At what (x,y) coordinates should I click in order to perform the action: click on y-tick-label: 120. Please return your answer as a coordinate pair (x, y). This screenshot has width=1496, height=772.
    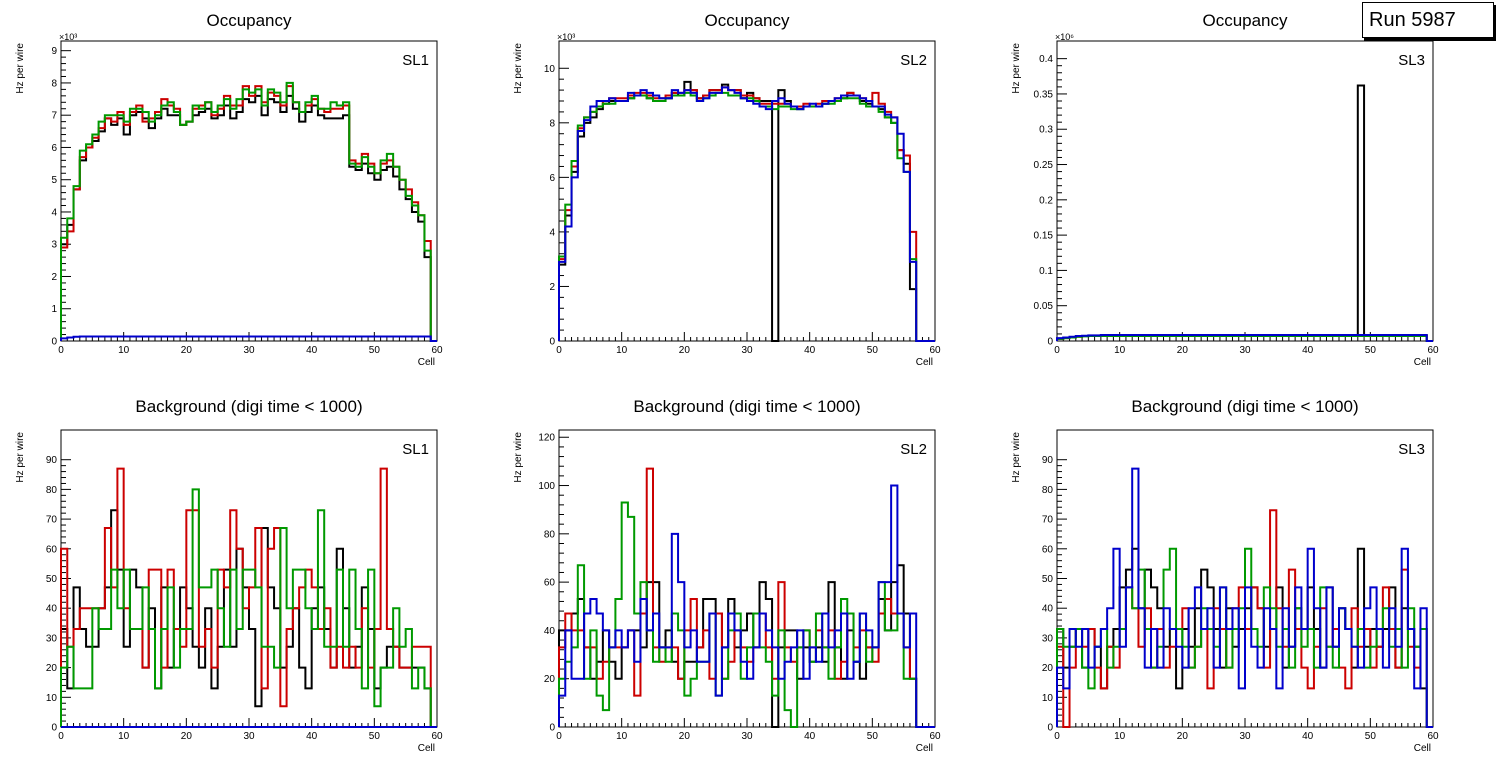
    Looking at the image, I should click on (546, 438).